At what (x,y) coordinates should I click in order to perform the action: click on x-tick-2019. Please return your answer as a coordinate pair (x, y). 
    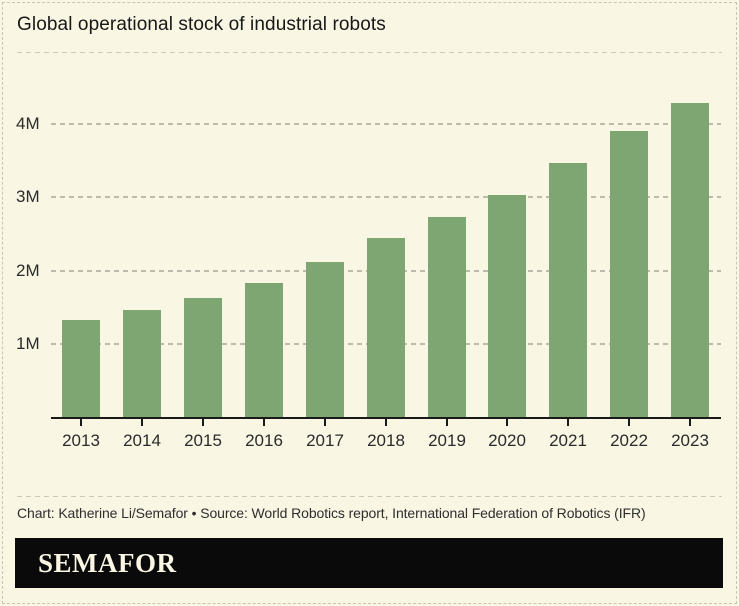
    Looking at the image, I should click on (447, 422).